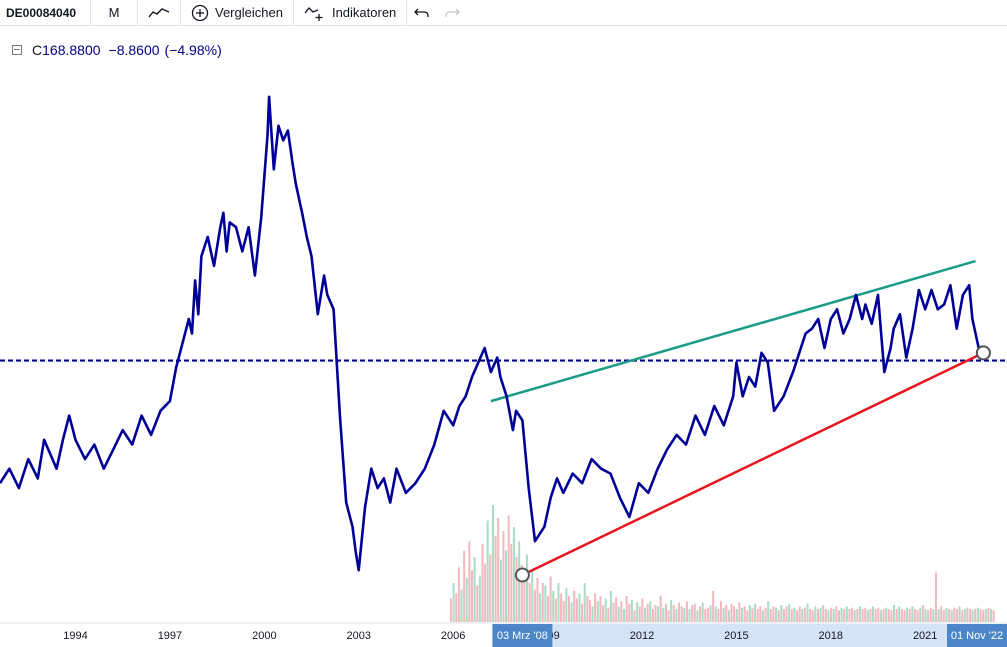 Image resolution: width=1007 pixels, height=647 pixels. I want to click on compare-button: Vergleichen, so click(237, 12).